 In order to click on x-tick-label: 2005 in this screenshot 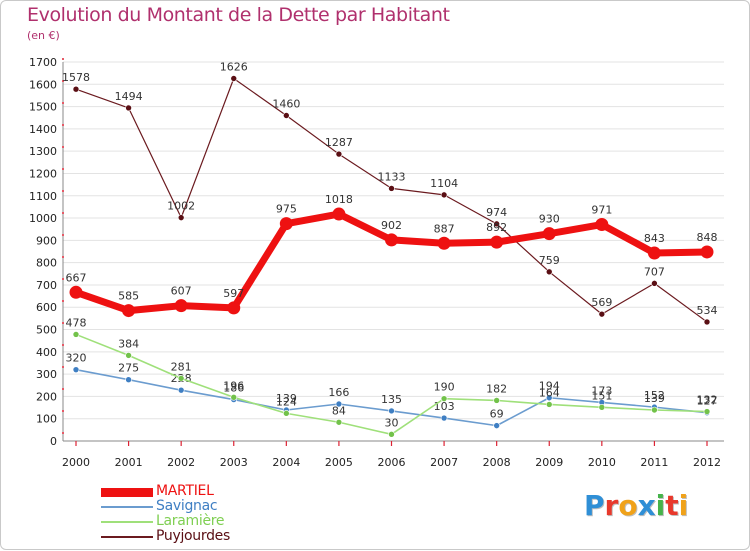, I will do `click(339, 462)`.